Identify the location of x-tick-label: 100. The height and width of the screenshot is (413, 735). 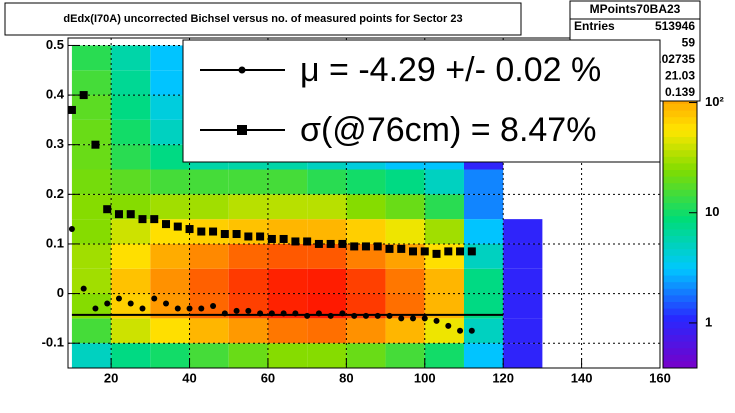
(425, 377).